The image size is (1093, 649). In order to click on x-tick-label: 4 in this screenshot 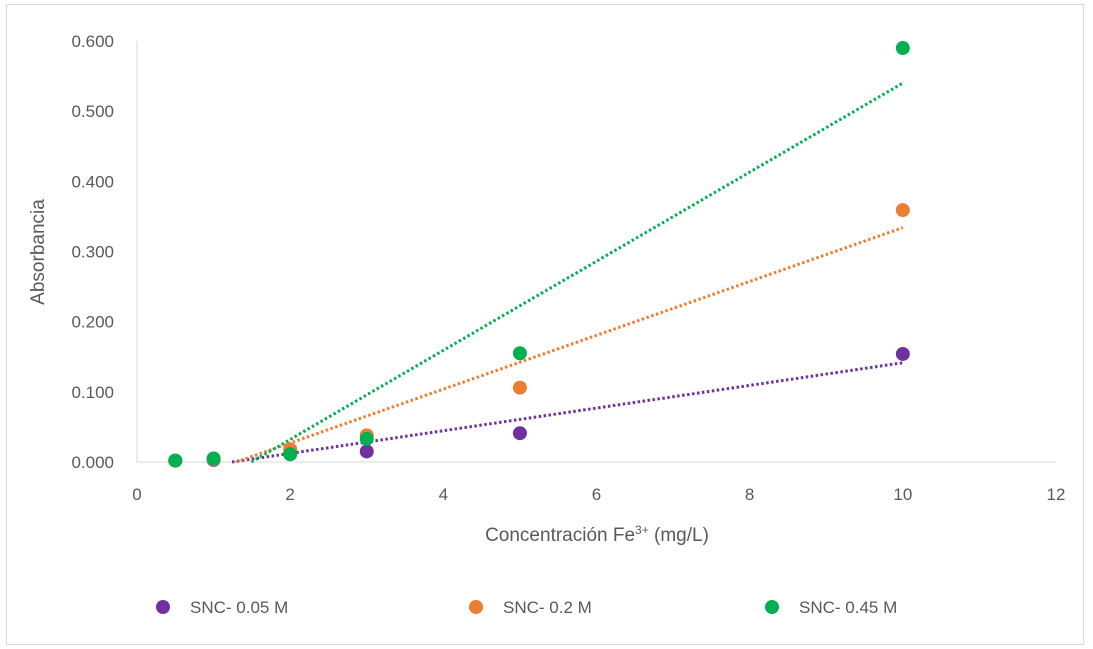, I will do `click(443, 494)`.